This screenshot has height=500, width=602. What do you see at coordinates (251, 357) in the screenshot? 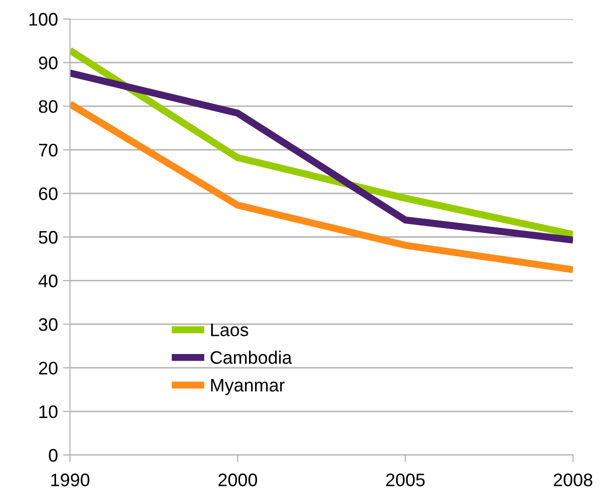
I see `legend-label: Cambodia` at bounding box center [251, 357].